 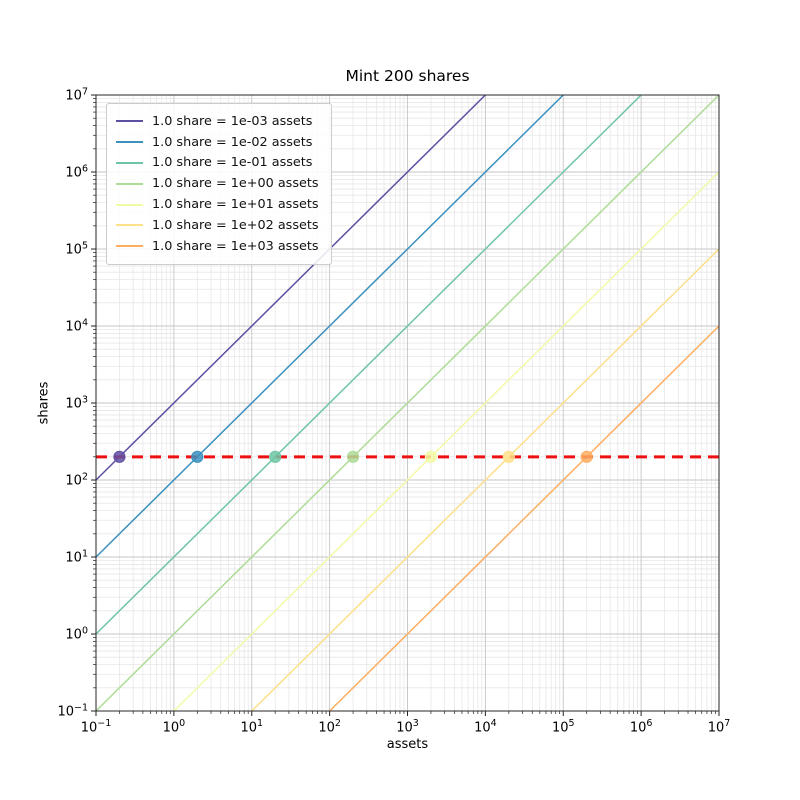 What do you see at coordinates (96, 727) in the screenshot?
I see `x-tick-label: 10⁻¹` at bounding box center [96, 727].